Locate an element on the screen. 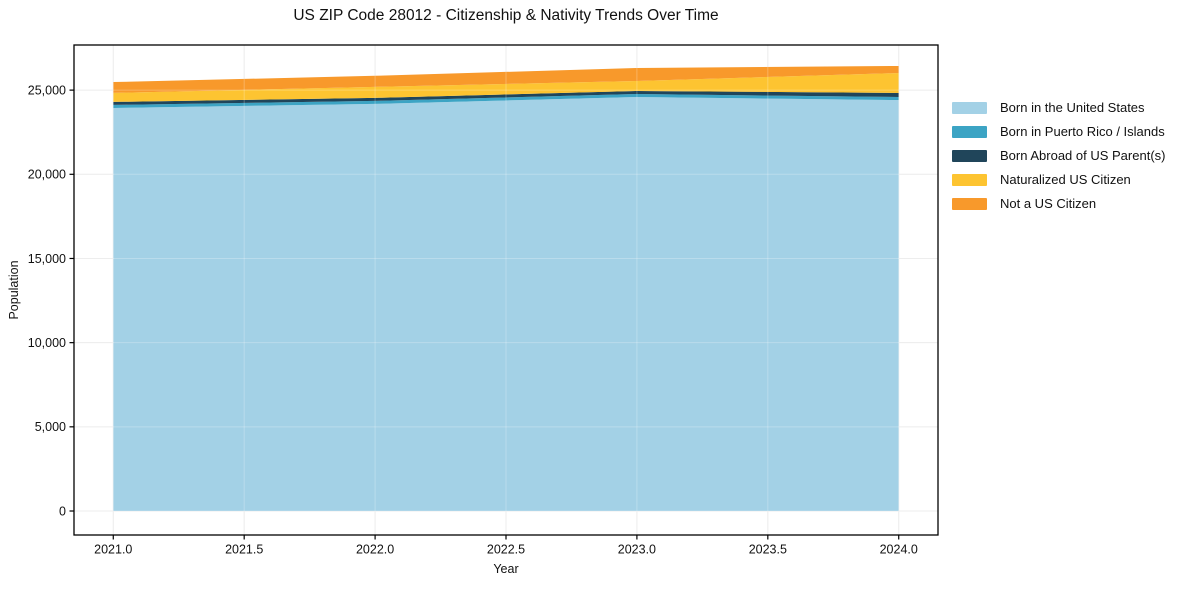  legend-label: Naturalized US Citizen is located at coordinates (1065, 179).